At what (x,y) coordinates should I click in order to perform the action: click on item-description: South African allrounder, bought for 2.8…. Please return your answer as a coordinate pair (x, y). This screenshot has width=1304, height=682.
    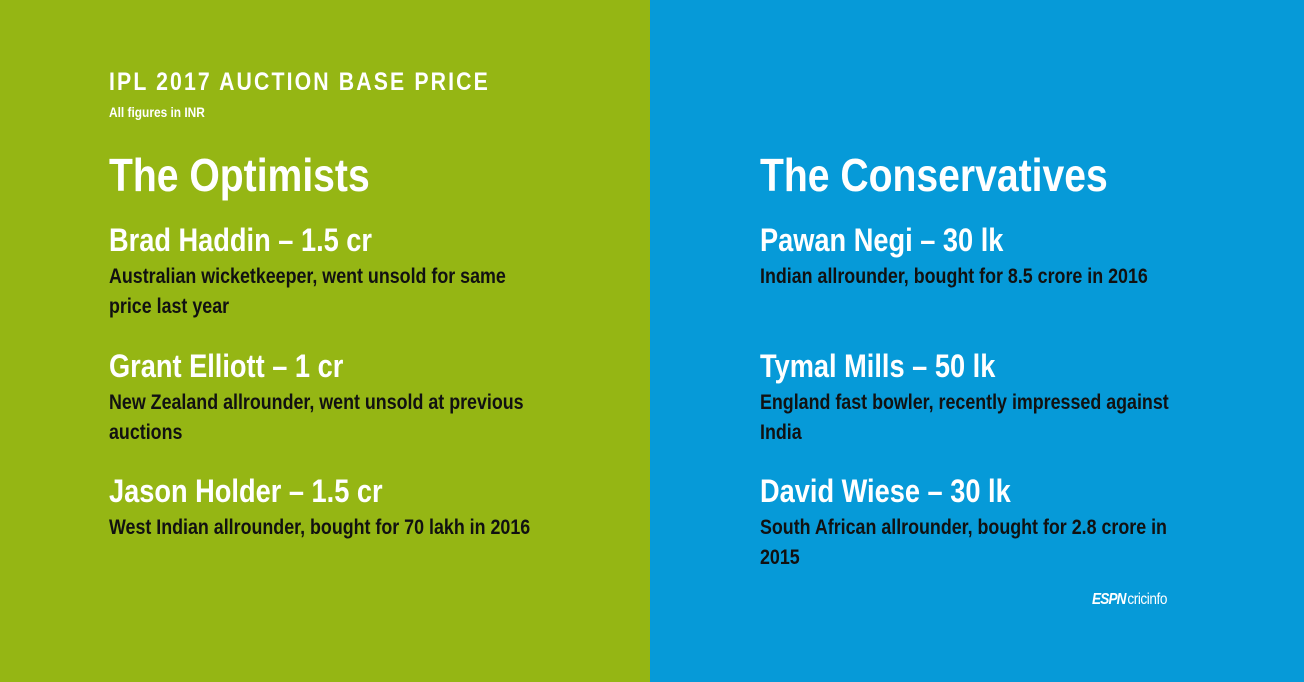
    Looking at the image, I should click on (963, 542).